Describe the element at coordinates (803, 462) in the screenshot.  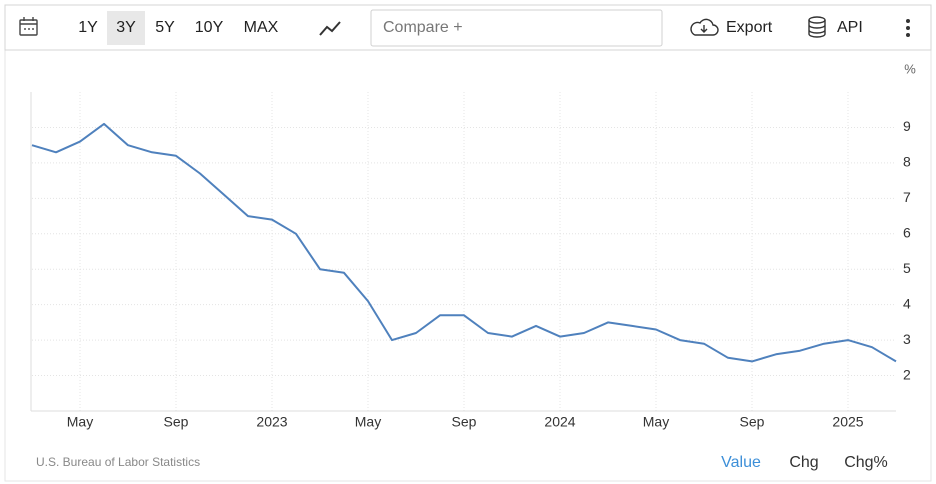
I see `view-button: Chg` at that location.